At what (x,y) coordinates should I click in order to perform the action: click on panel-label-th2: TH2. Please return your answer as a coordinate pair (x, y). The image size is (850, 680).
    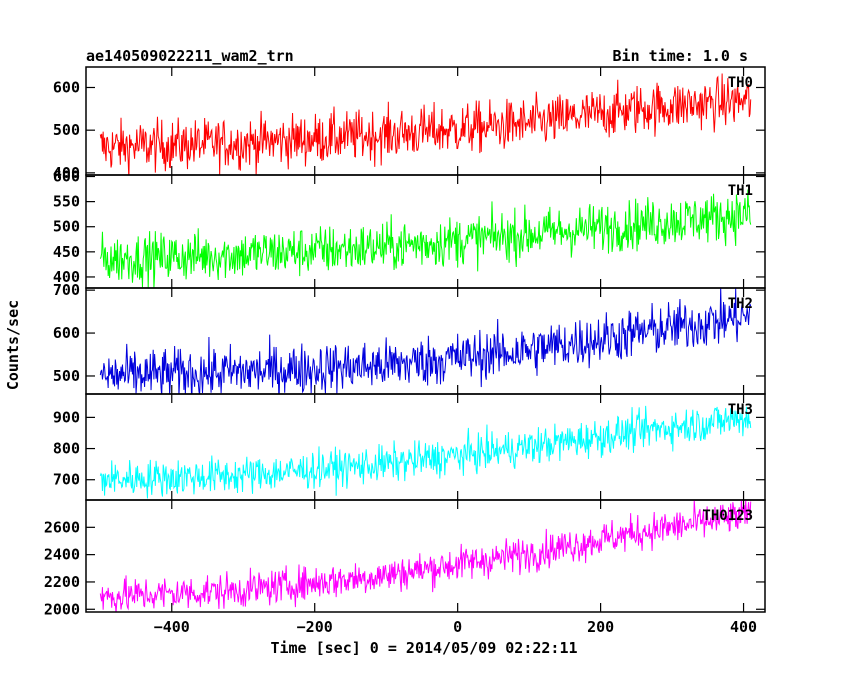
    Looking at the image, I should click on (740, 304).